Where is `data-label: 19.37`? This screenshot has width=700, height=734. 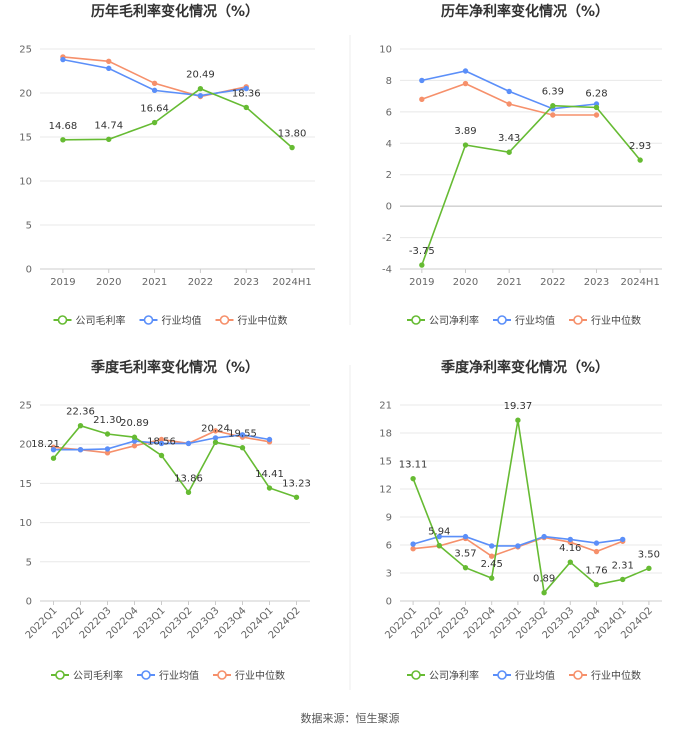
data-label: 19.37 is located at coordinates (518, 406).